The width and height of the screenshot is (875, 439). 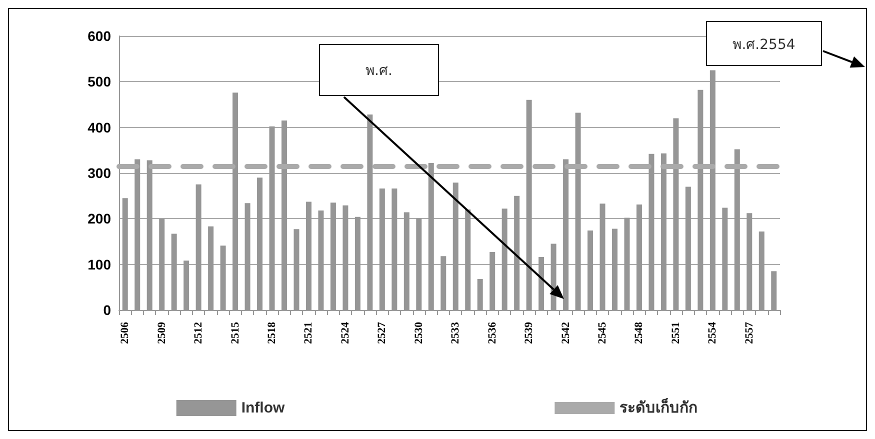 I want to click on callout-box: พ.ศ., so click(x=379, y=70).